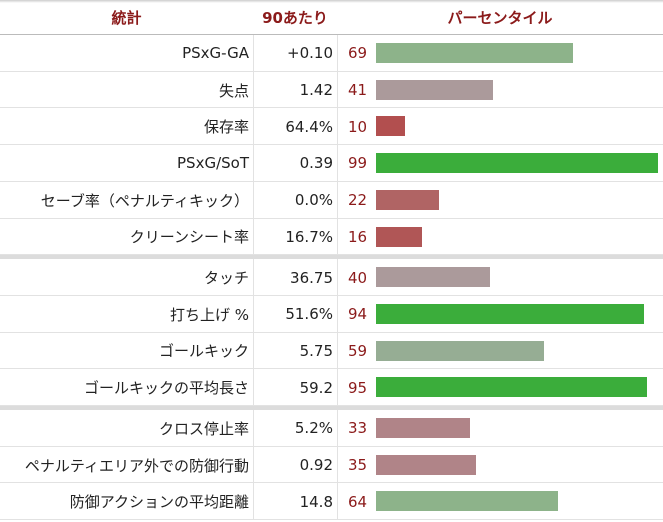 The image size is (663, 522). Describe the element at coordinates (136, 465) in the screenshot. I see `stat-name: ペナルティエリア外での防御行動` at that location.